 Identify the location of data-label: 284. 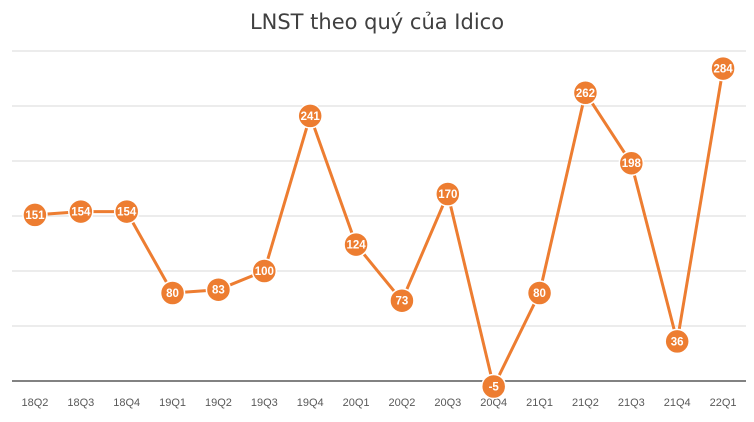
(723, 70).